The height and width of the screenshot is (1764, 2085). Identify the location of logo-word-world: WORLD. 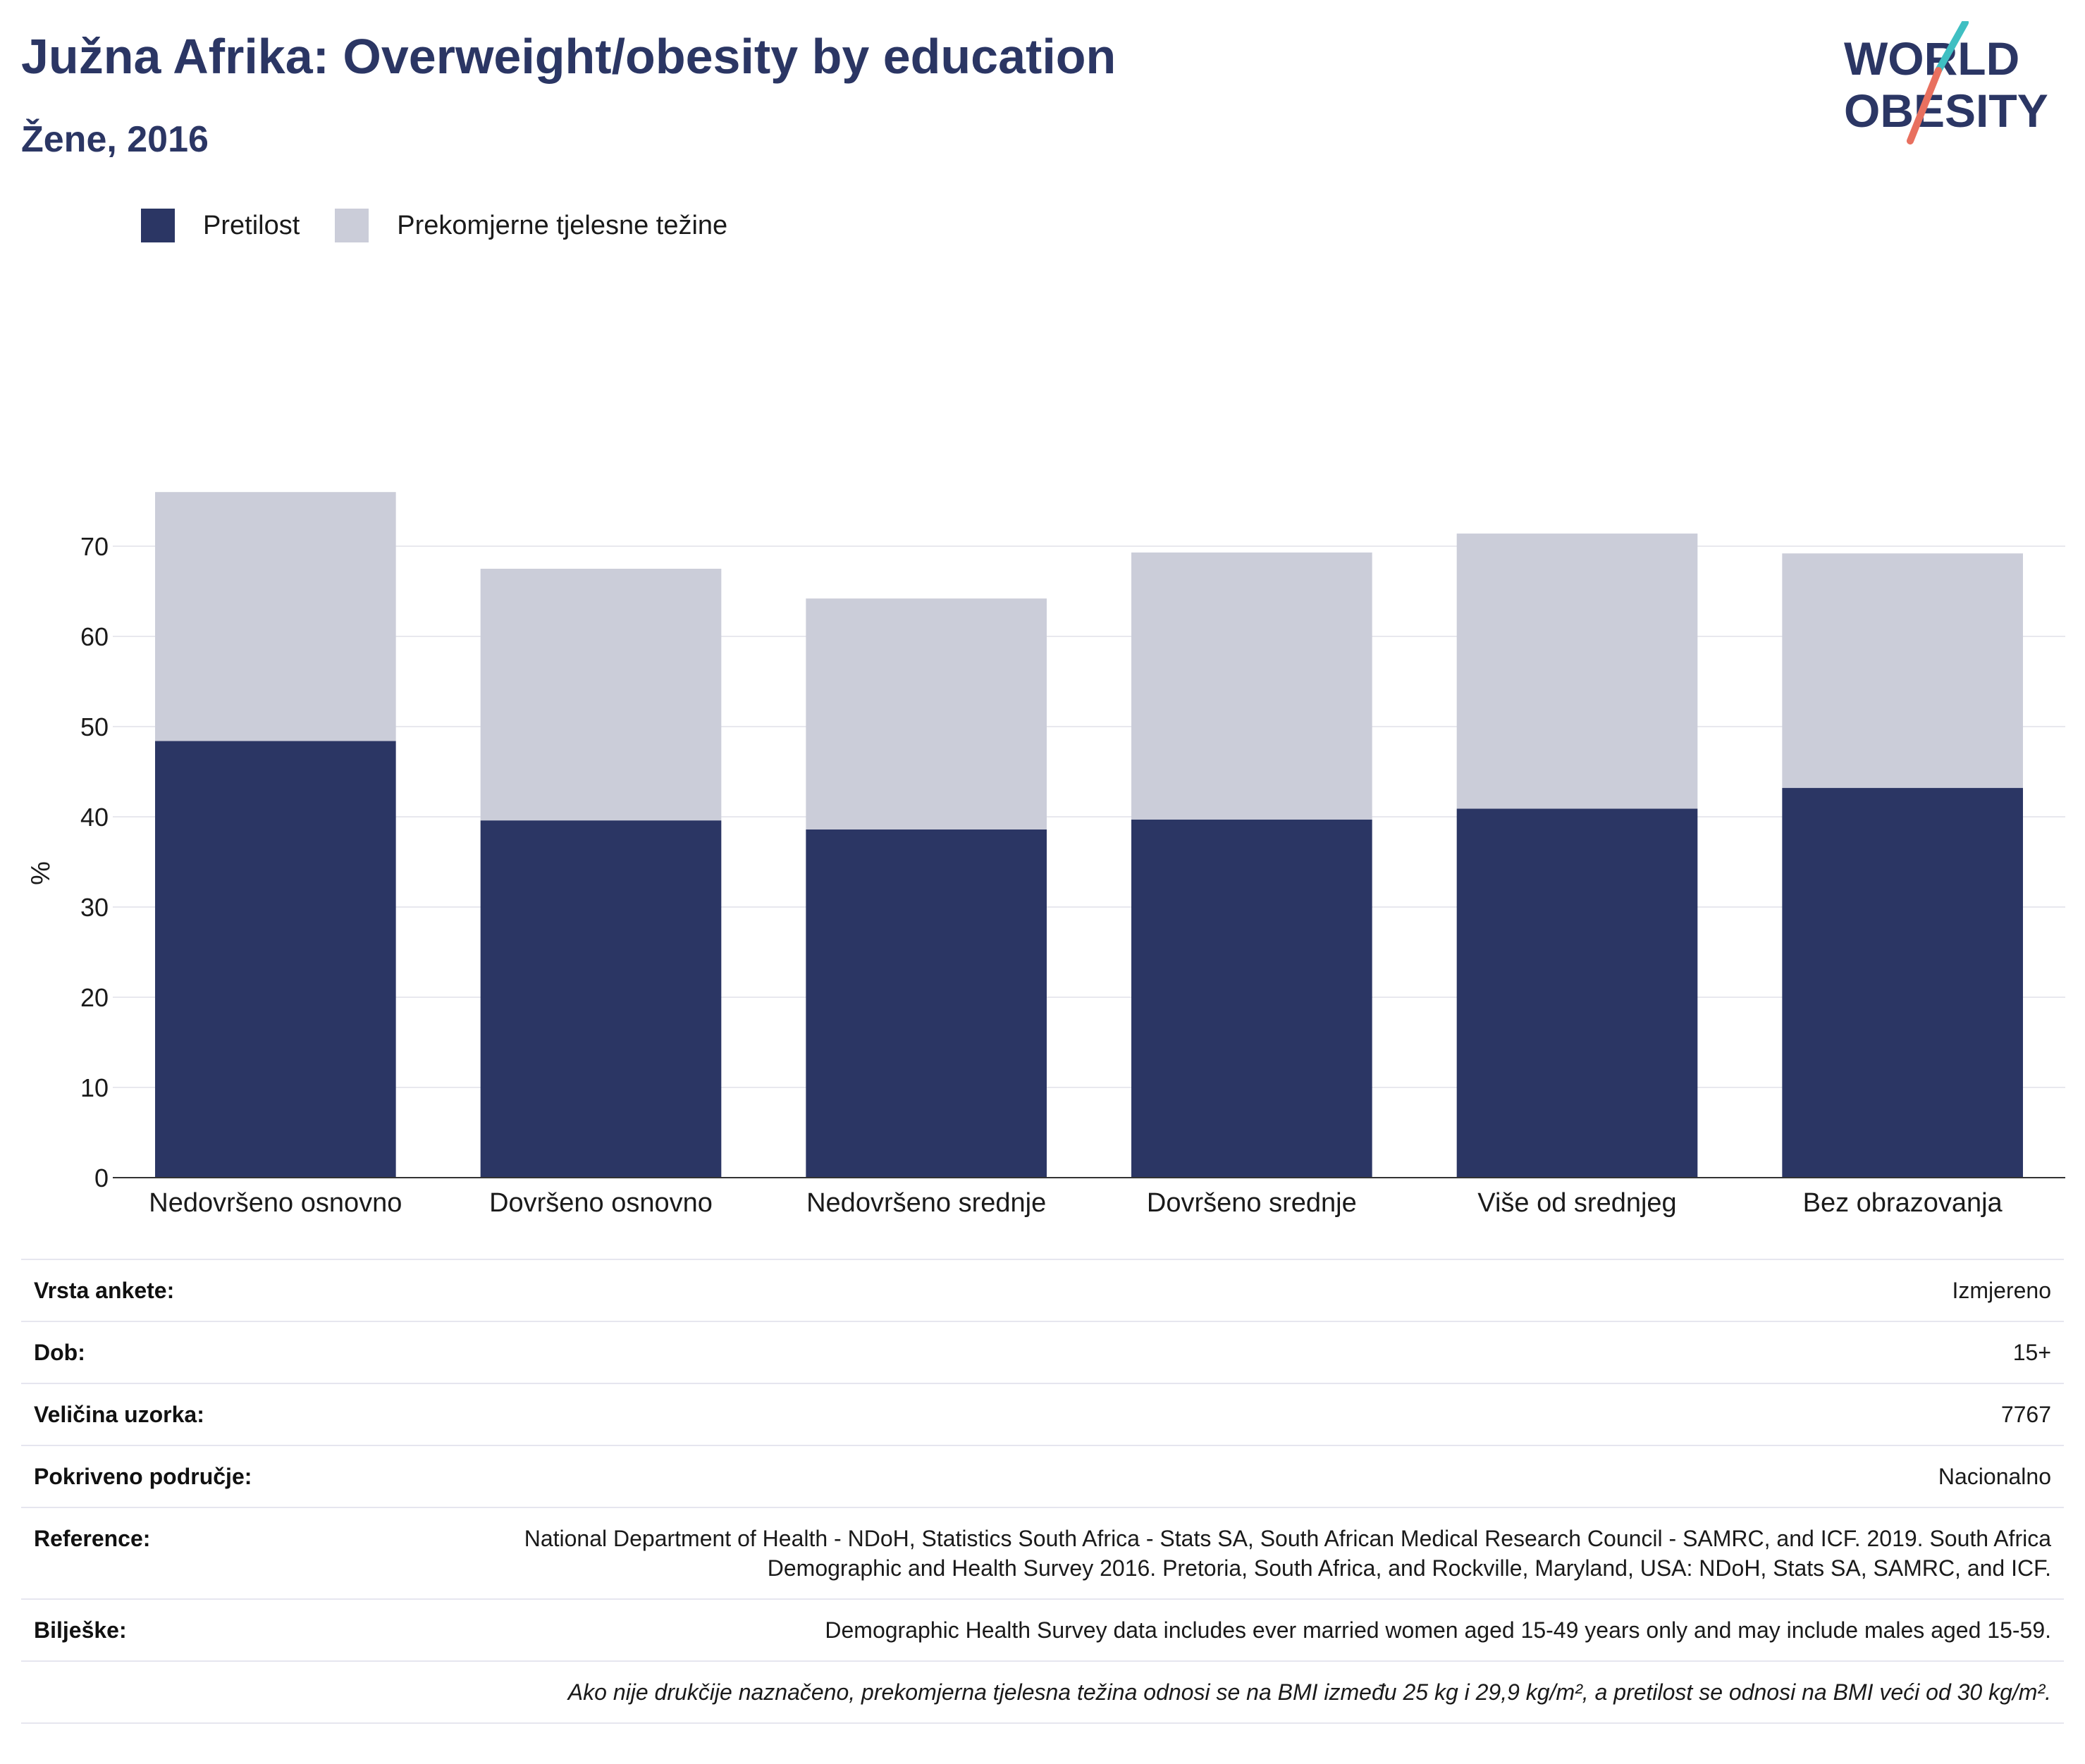
(1931, 58).